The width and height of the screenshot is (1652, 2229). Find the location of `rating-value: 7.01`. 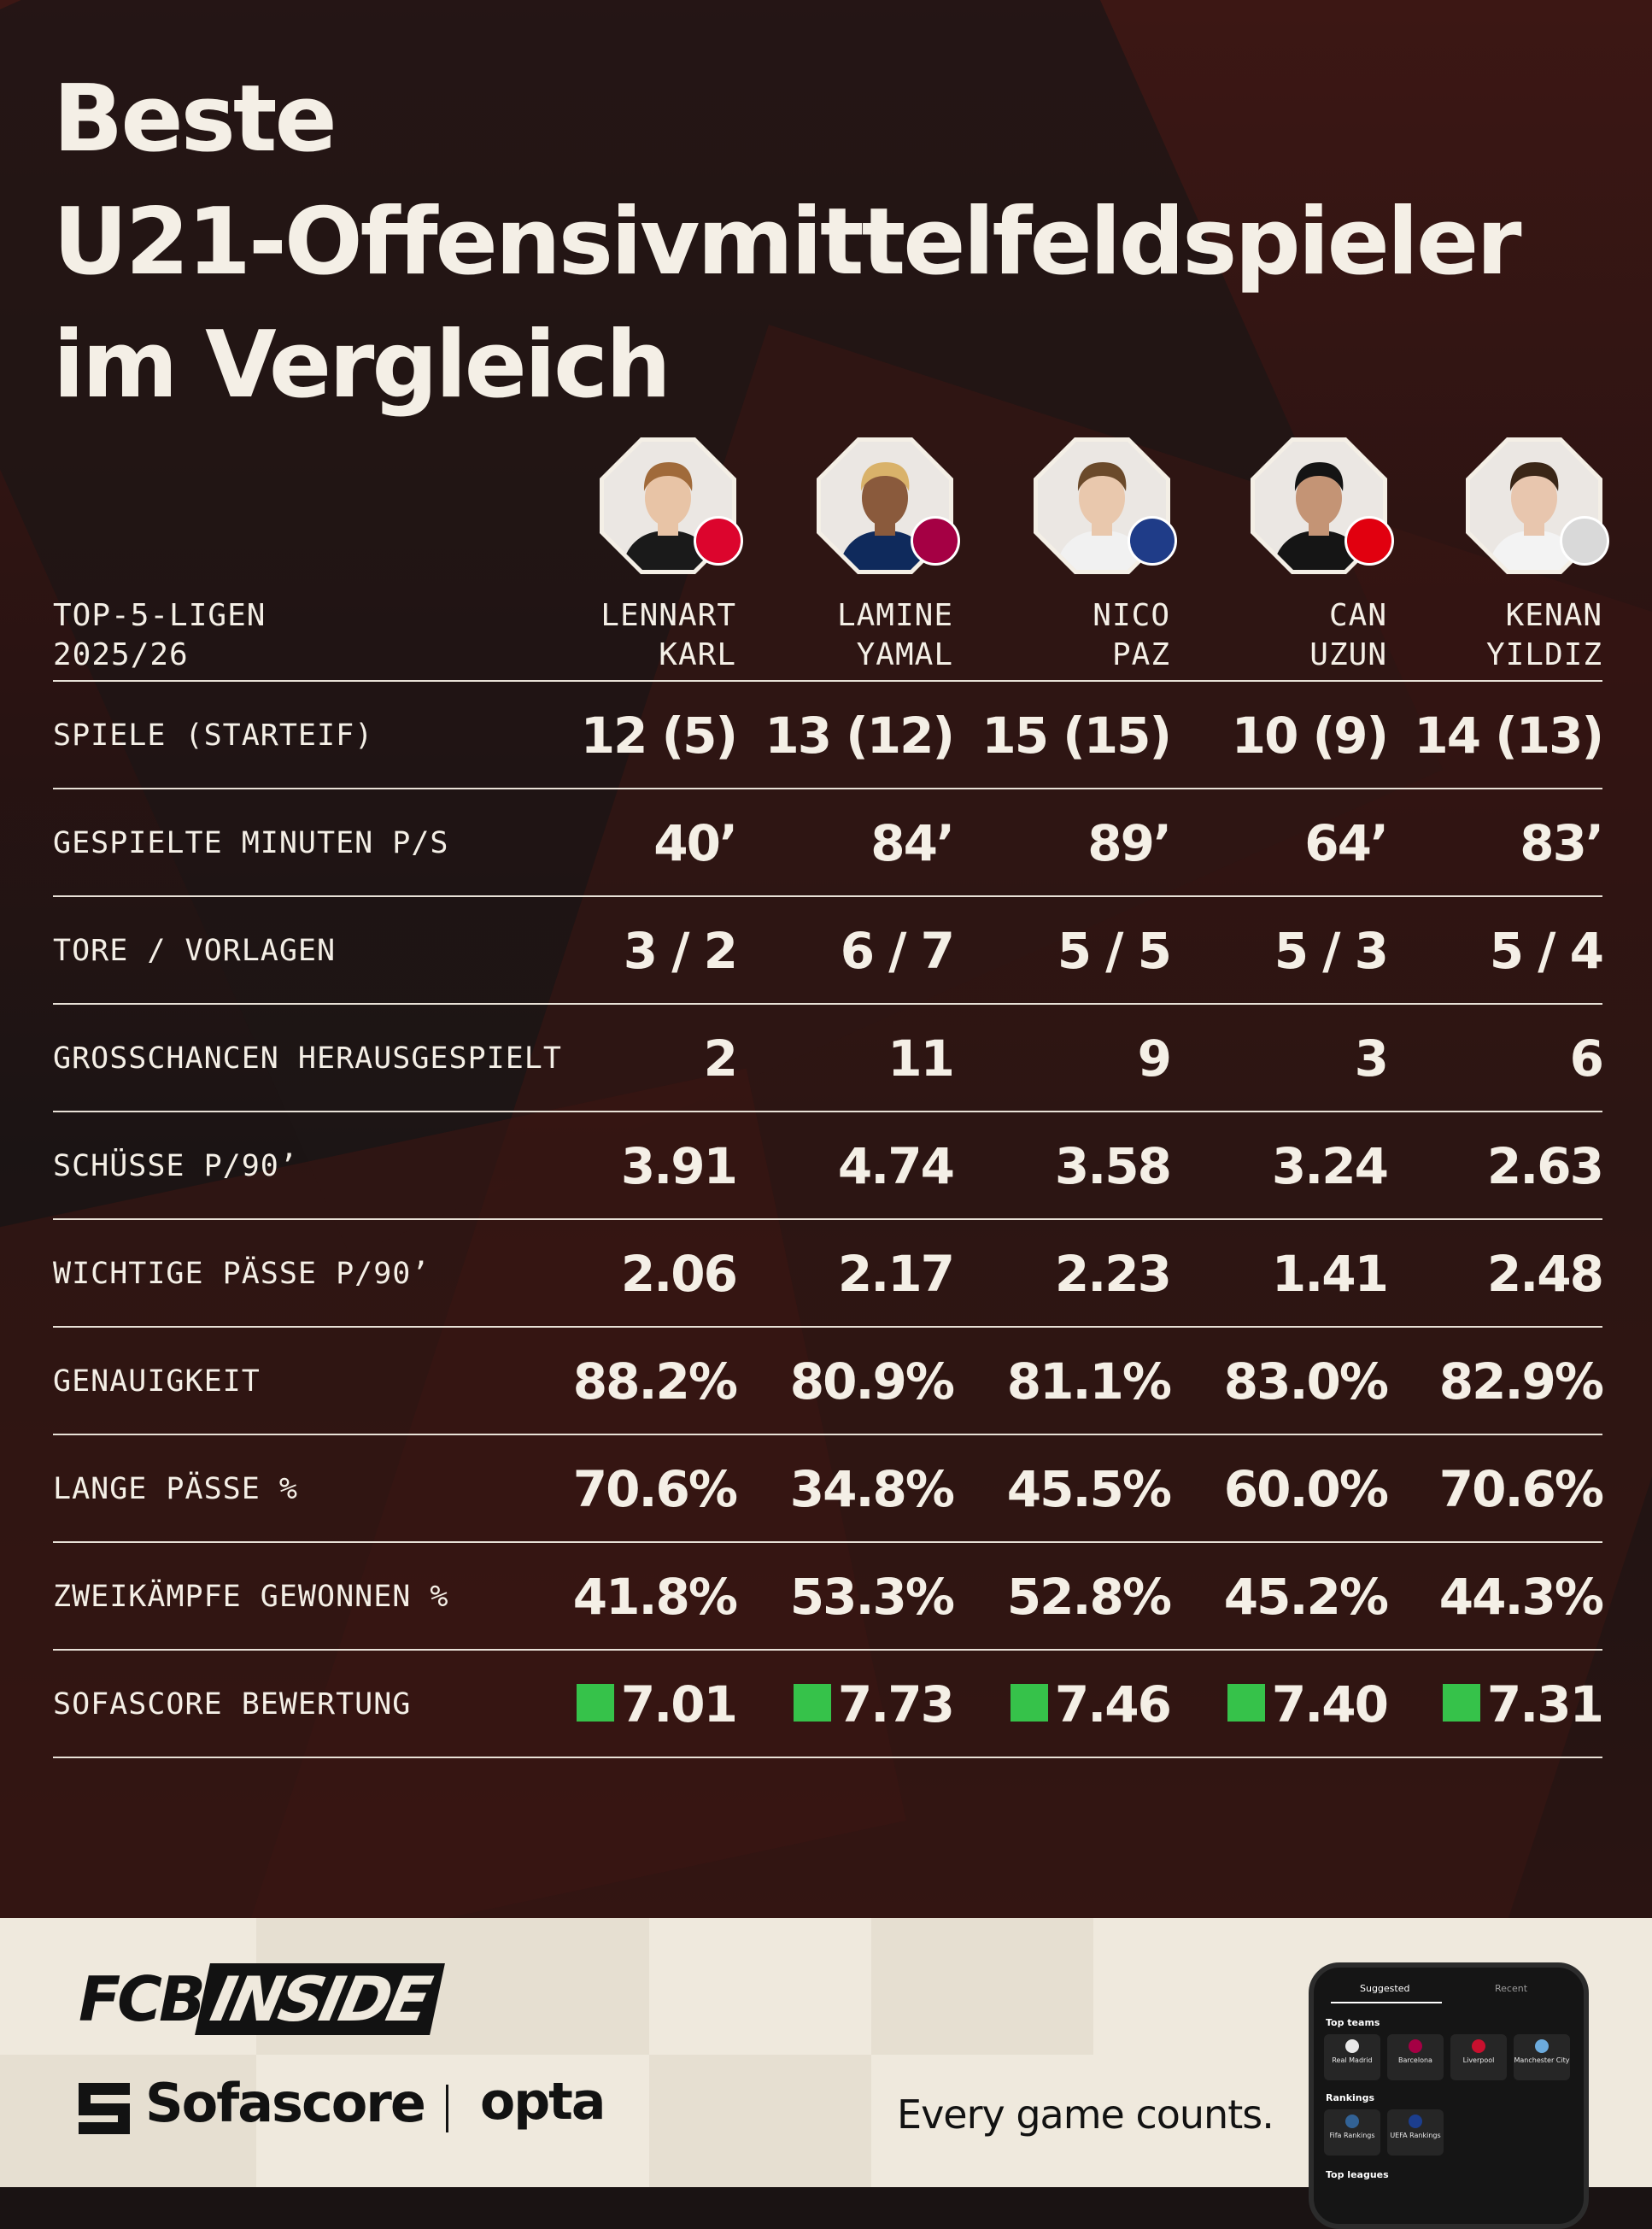

rating-value: 7.01 is located at coordinates (679, 1704).